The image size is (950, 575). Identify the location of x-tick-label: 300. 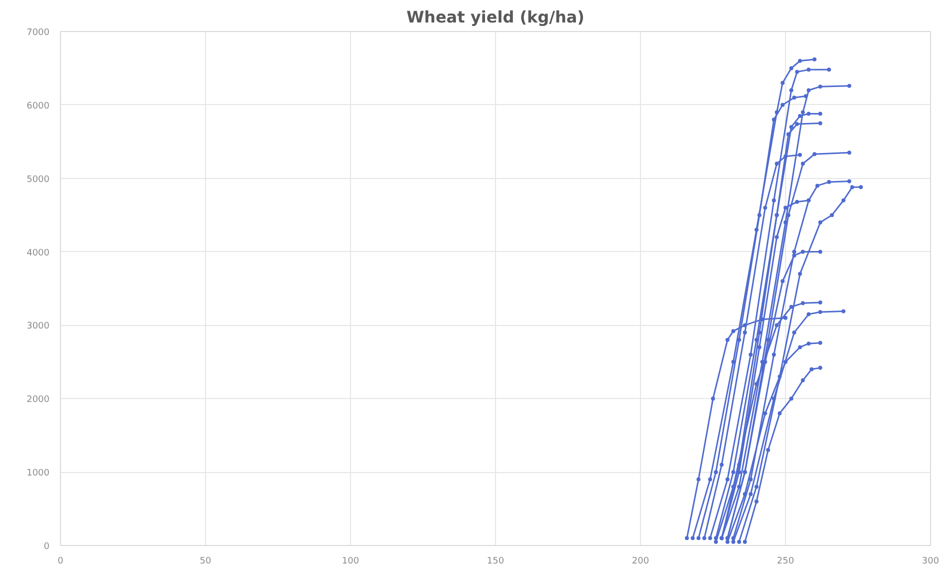
(931, 561).